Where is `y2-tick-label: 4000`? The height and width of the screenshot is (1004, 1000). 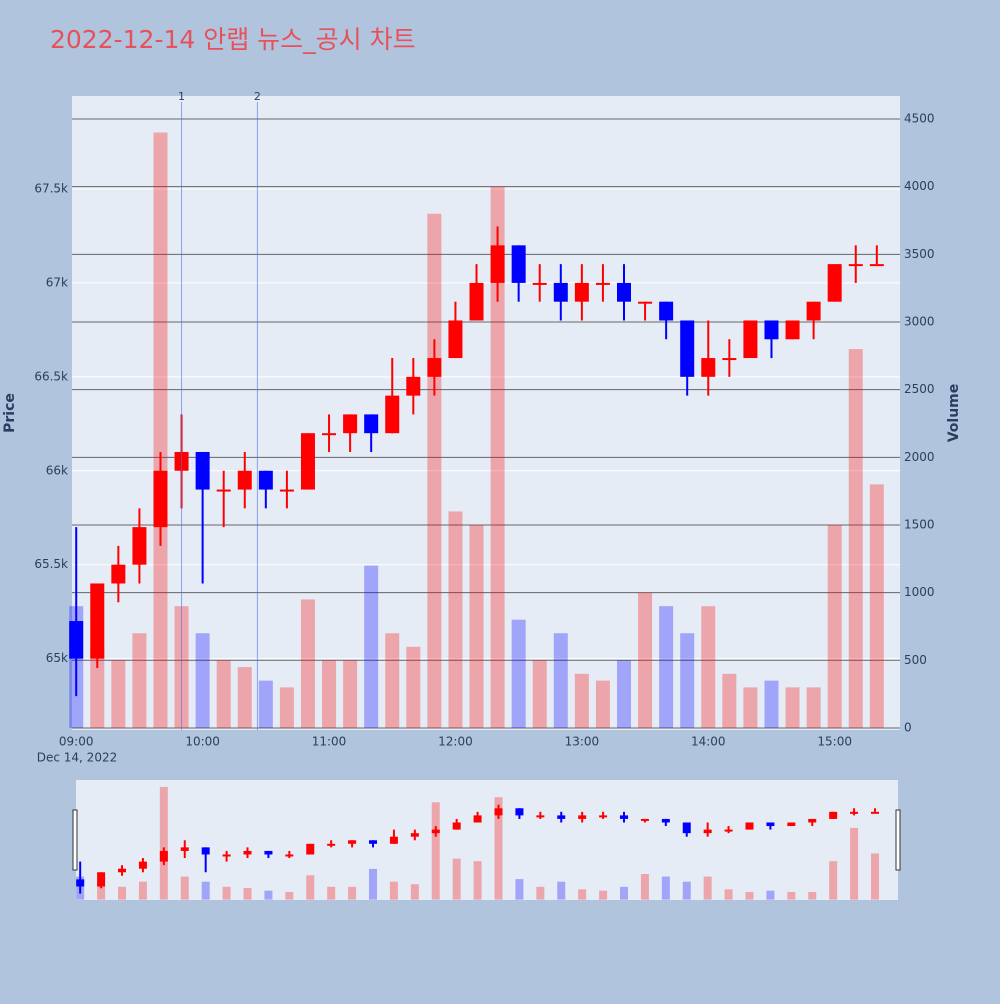
y2-tick-label: 4000 is located at coordinates (919, 186).